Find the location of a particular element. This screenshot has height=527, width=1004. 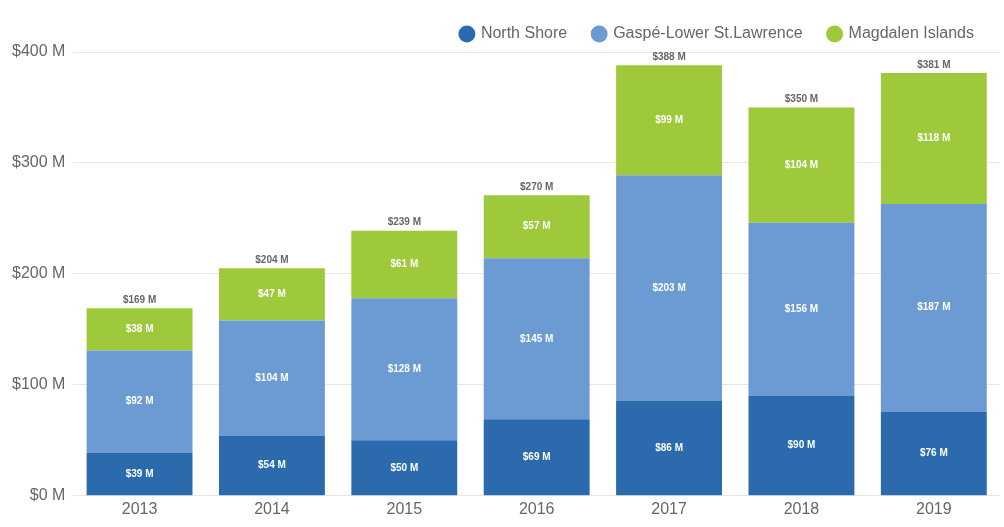

y-tick-label: $100 M is located at coordinates (38, 384).